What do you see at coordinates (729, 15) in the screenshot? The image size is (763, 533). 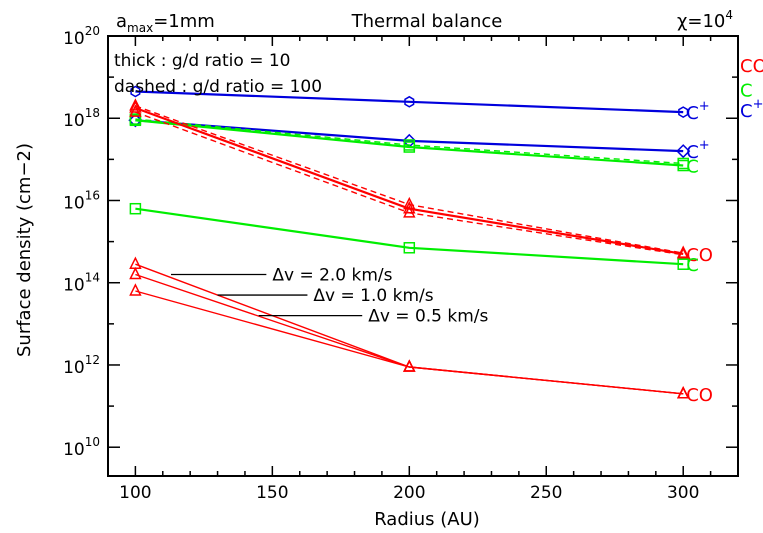 I see `header-right-sup: 4` at bounding box center [729, 15].